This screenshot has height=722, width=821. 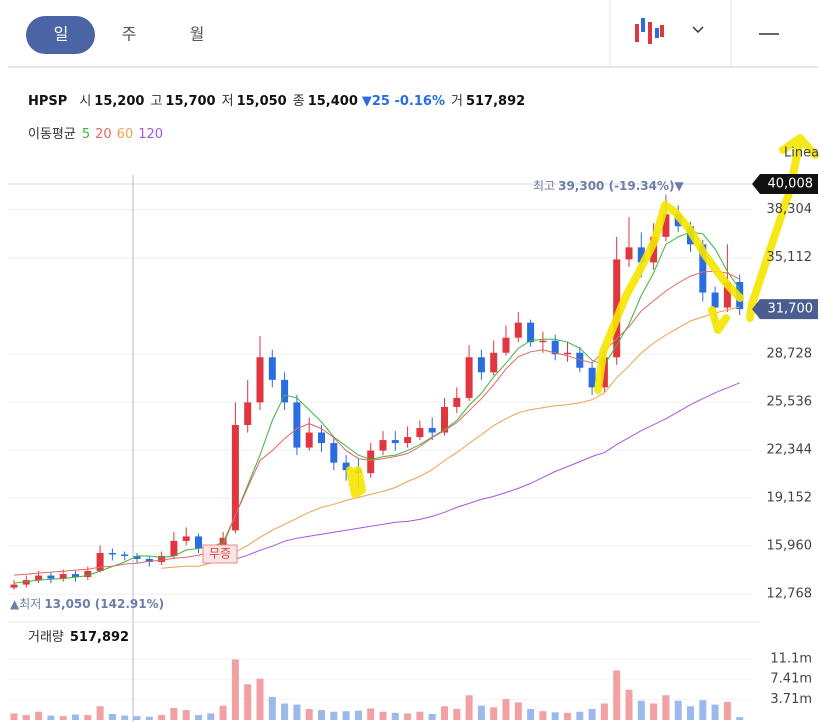 I want to click on legend-entry: 20, so click(x=103, y=134).